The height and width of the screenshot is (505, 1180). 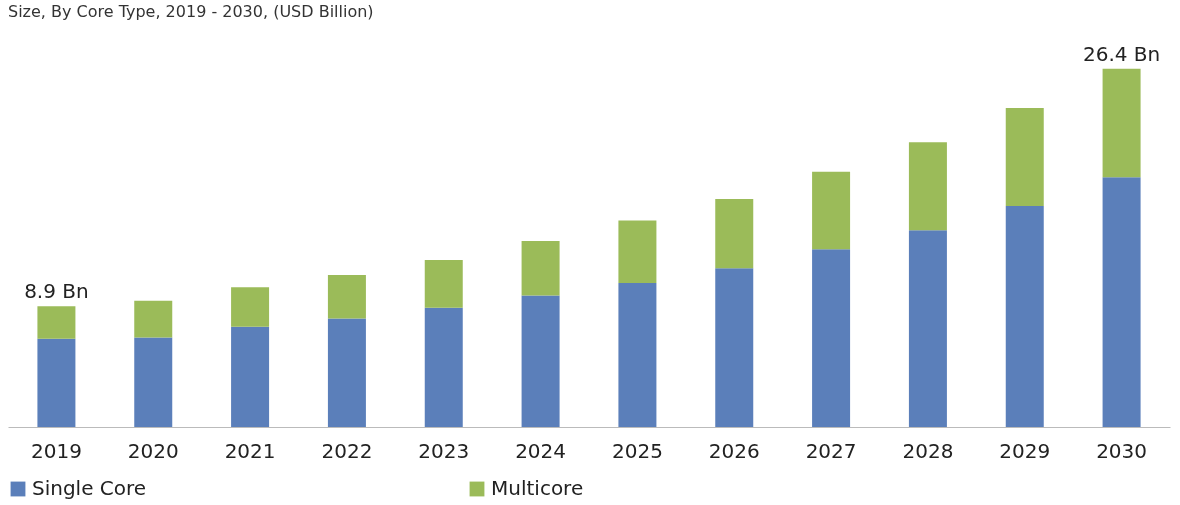 I want to click on x-tick-label: 2029, so click(x=1025, y=450).